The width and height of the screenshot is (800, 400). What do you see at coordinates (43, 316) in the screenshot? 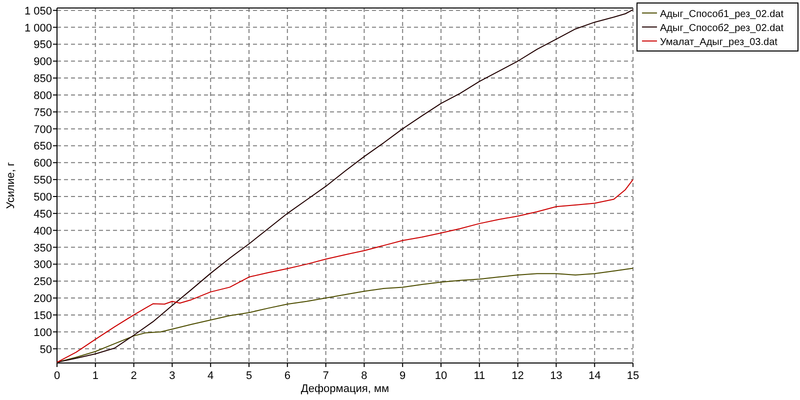
I see `y-tick-label: 150` at bounding box center [43, 316].